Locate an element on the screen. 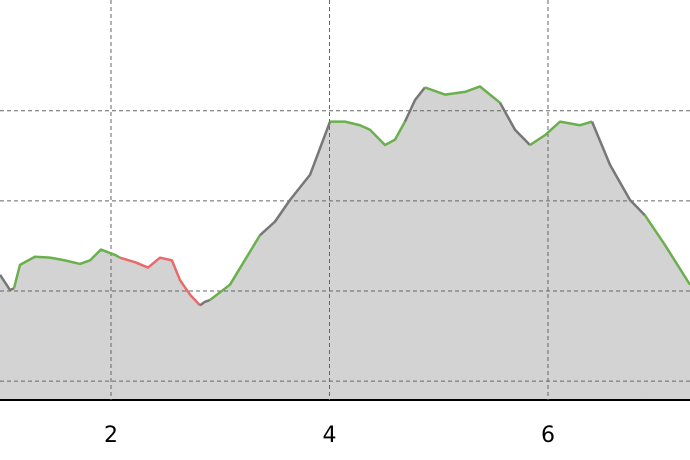 Image resolution: width=690 pixels, height=460 pixels. x-tick-label: 6 is located at coordinates (548, 435).